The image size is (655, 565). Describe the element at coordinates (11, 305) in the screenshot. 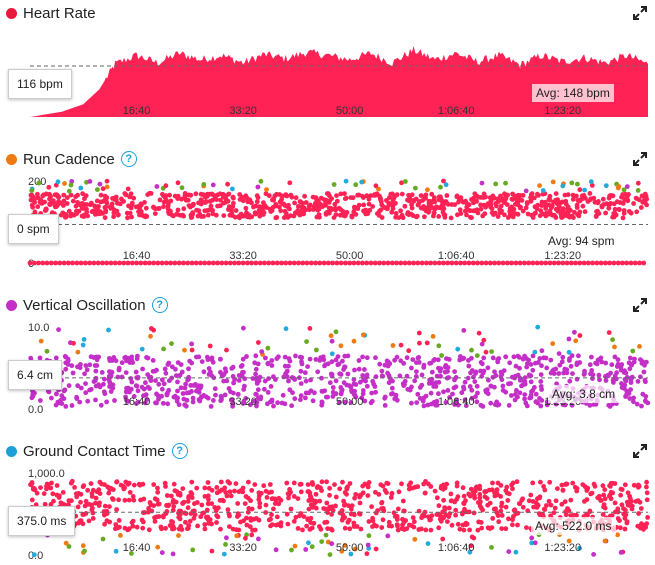

I see `vertical-oscillation-dot-icon` at that location.